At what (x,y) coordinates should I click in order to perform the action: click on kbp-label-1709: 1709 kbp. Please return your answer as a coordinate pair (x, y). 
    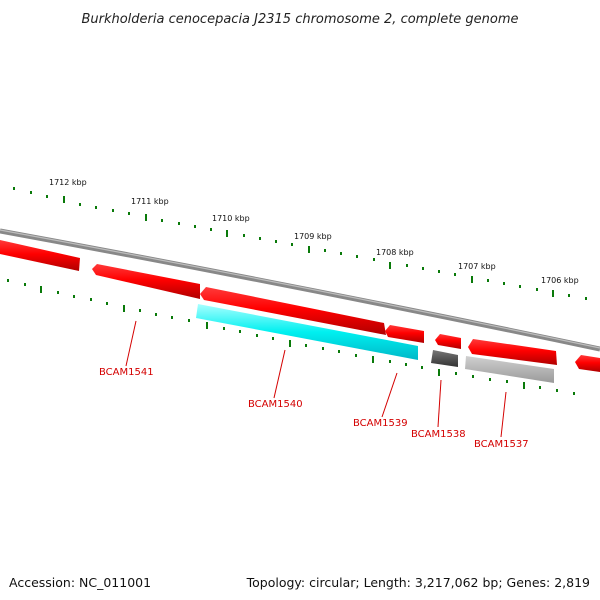
    Looking at the image, I should click on (313, 236).